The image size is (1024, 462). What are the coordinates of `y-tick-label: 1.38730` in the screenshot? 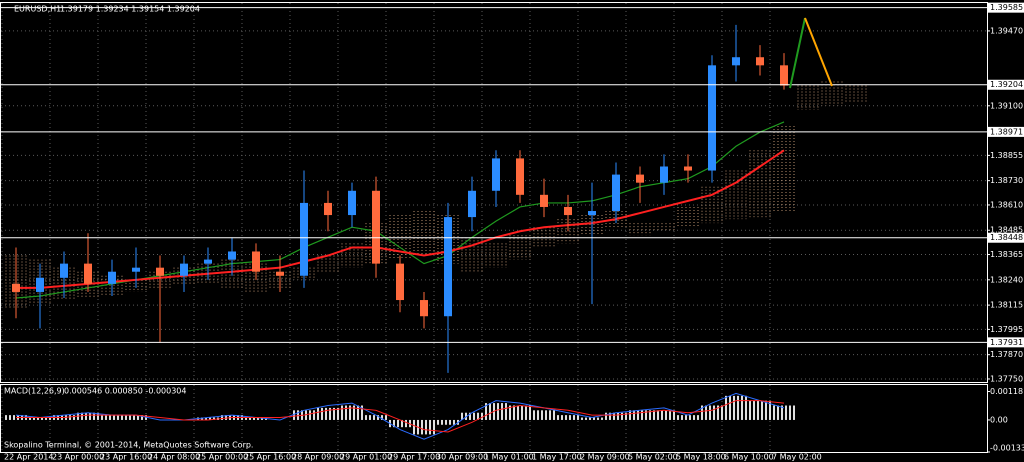 It's located at (1006, 180).